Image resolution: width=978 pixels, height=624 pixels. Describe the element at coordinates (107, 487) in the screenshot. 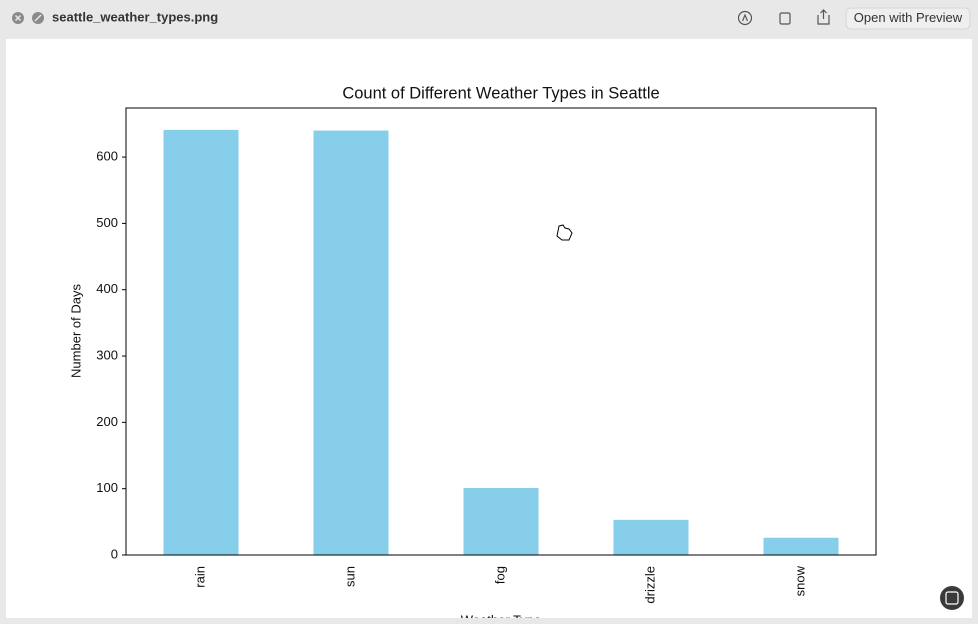

I see `y-tick-label: 100` at that location.